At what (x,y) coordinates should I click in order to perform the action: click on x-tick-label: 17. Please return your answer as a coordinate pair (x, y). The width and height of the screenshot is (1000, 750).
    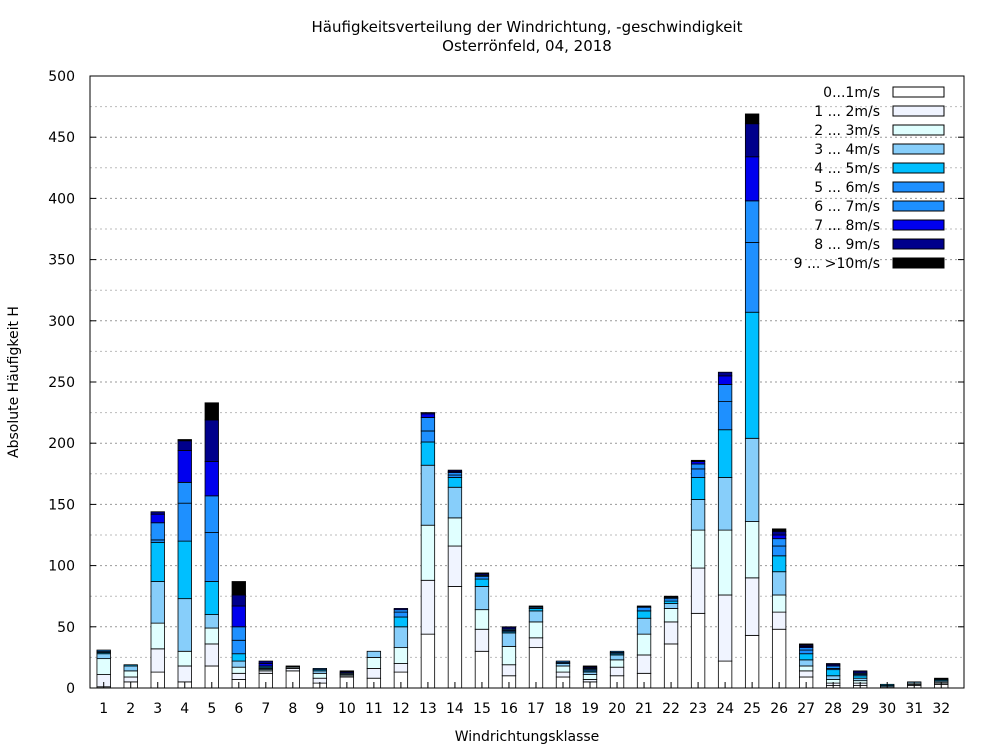
    Looking at the image, I should click on (536, 709).